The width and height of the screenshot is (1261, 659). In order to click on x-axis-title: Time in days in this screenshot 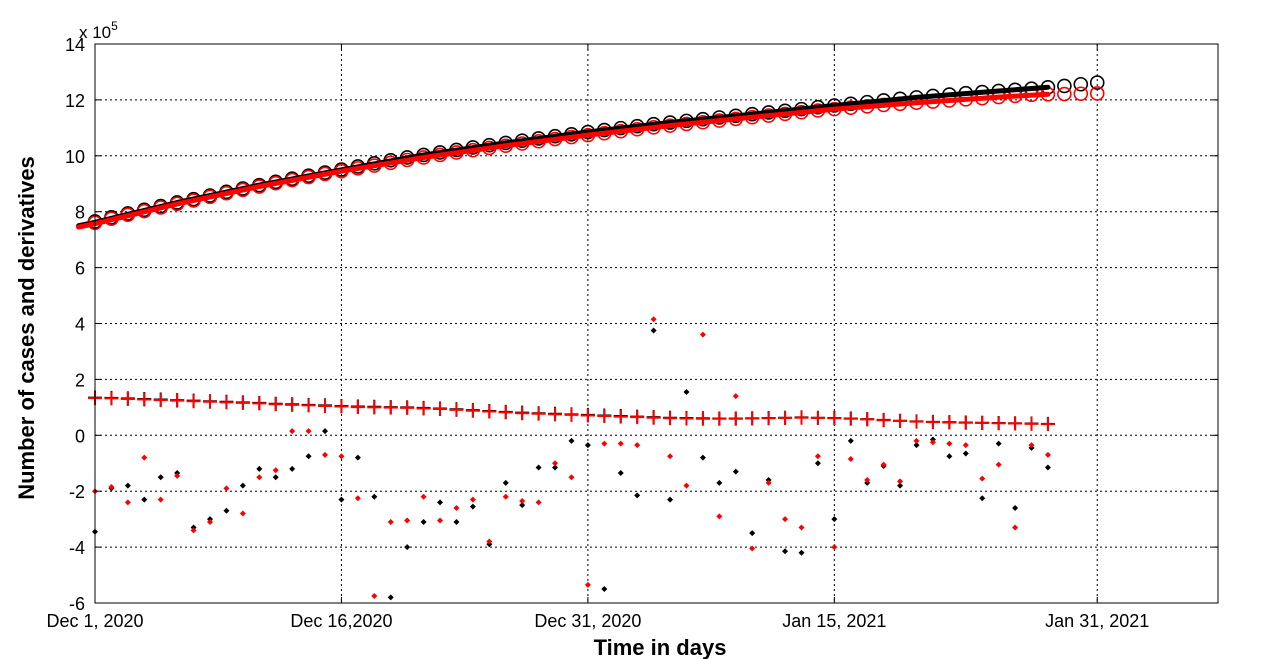, I will do `click(660, 647)`.